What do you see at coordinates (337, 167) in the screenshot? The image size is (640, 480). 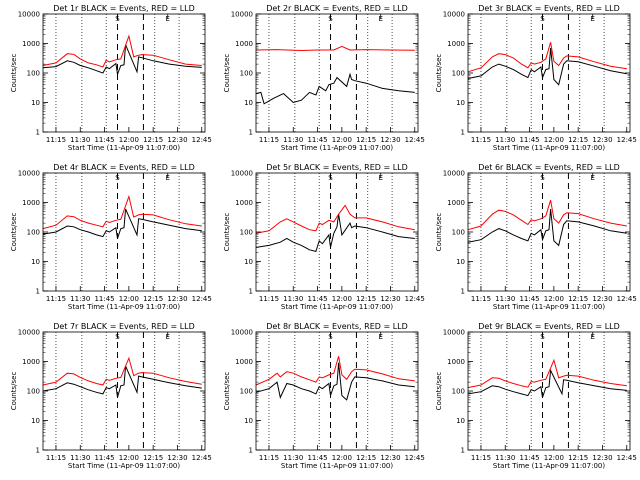 I see `chart-title: Det 5r BLACK = Events, RED = LLD` at bounding box center [337, 167].